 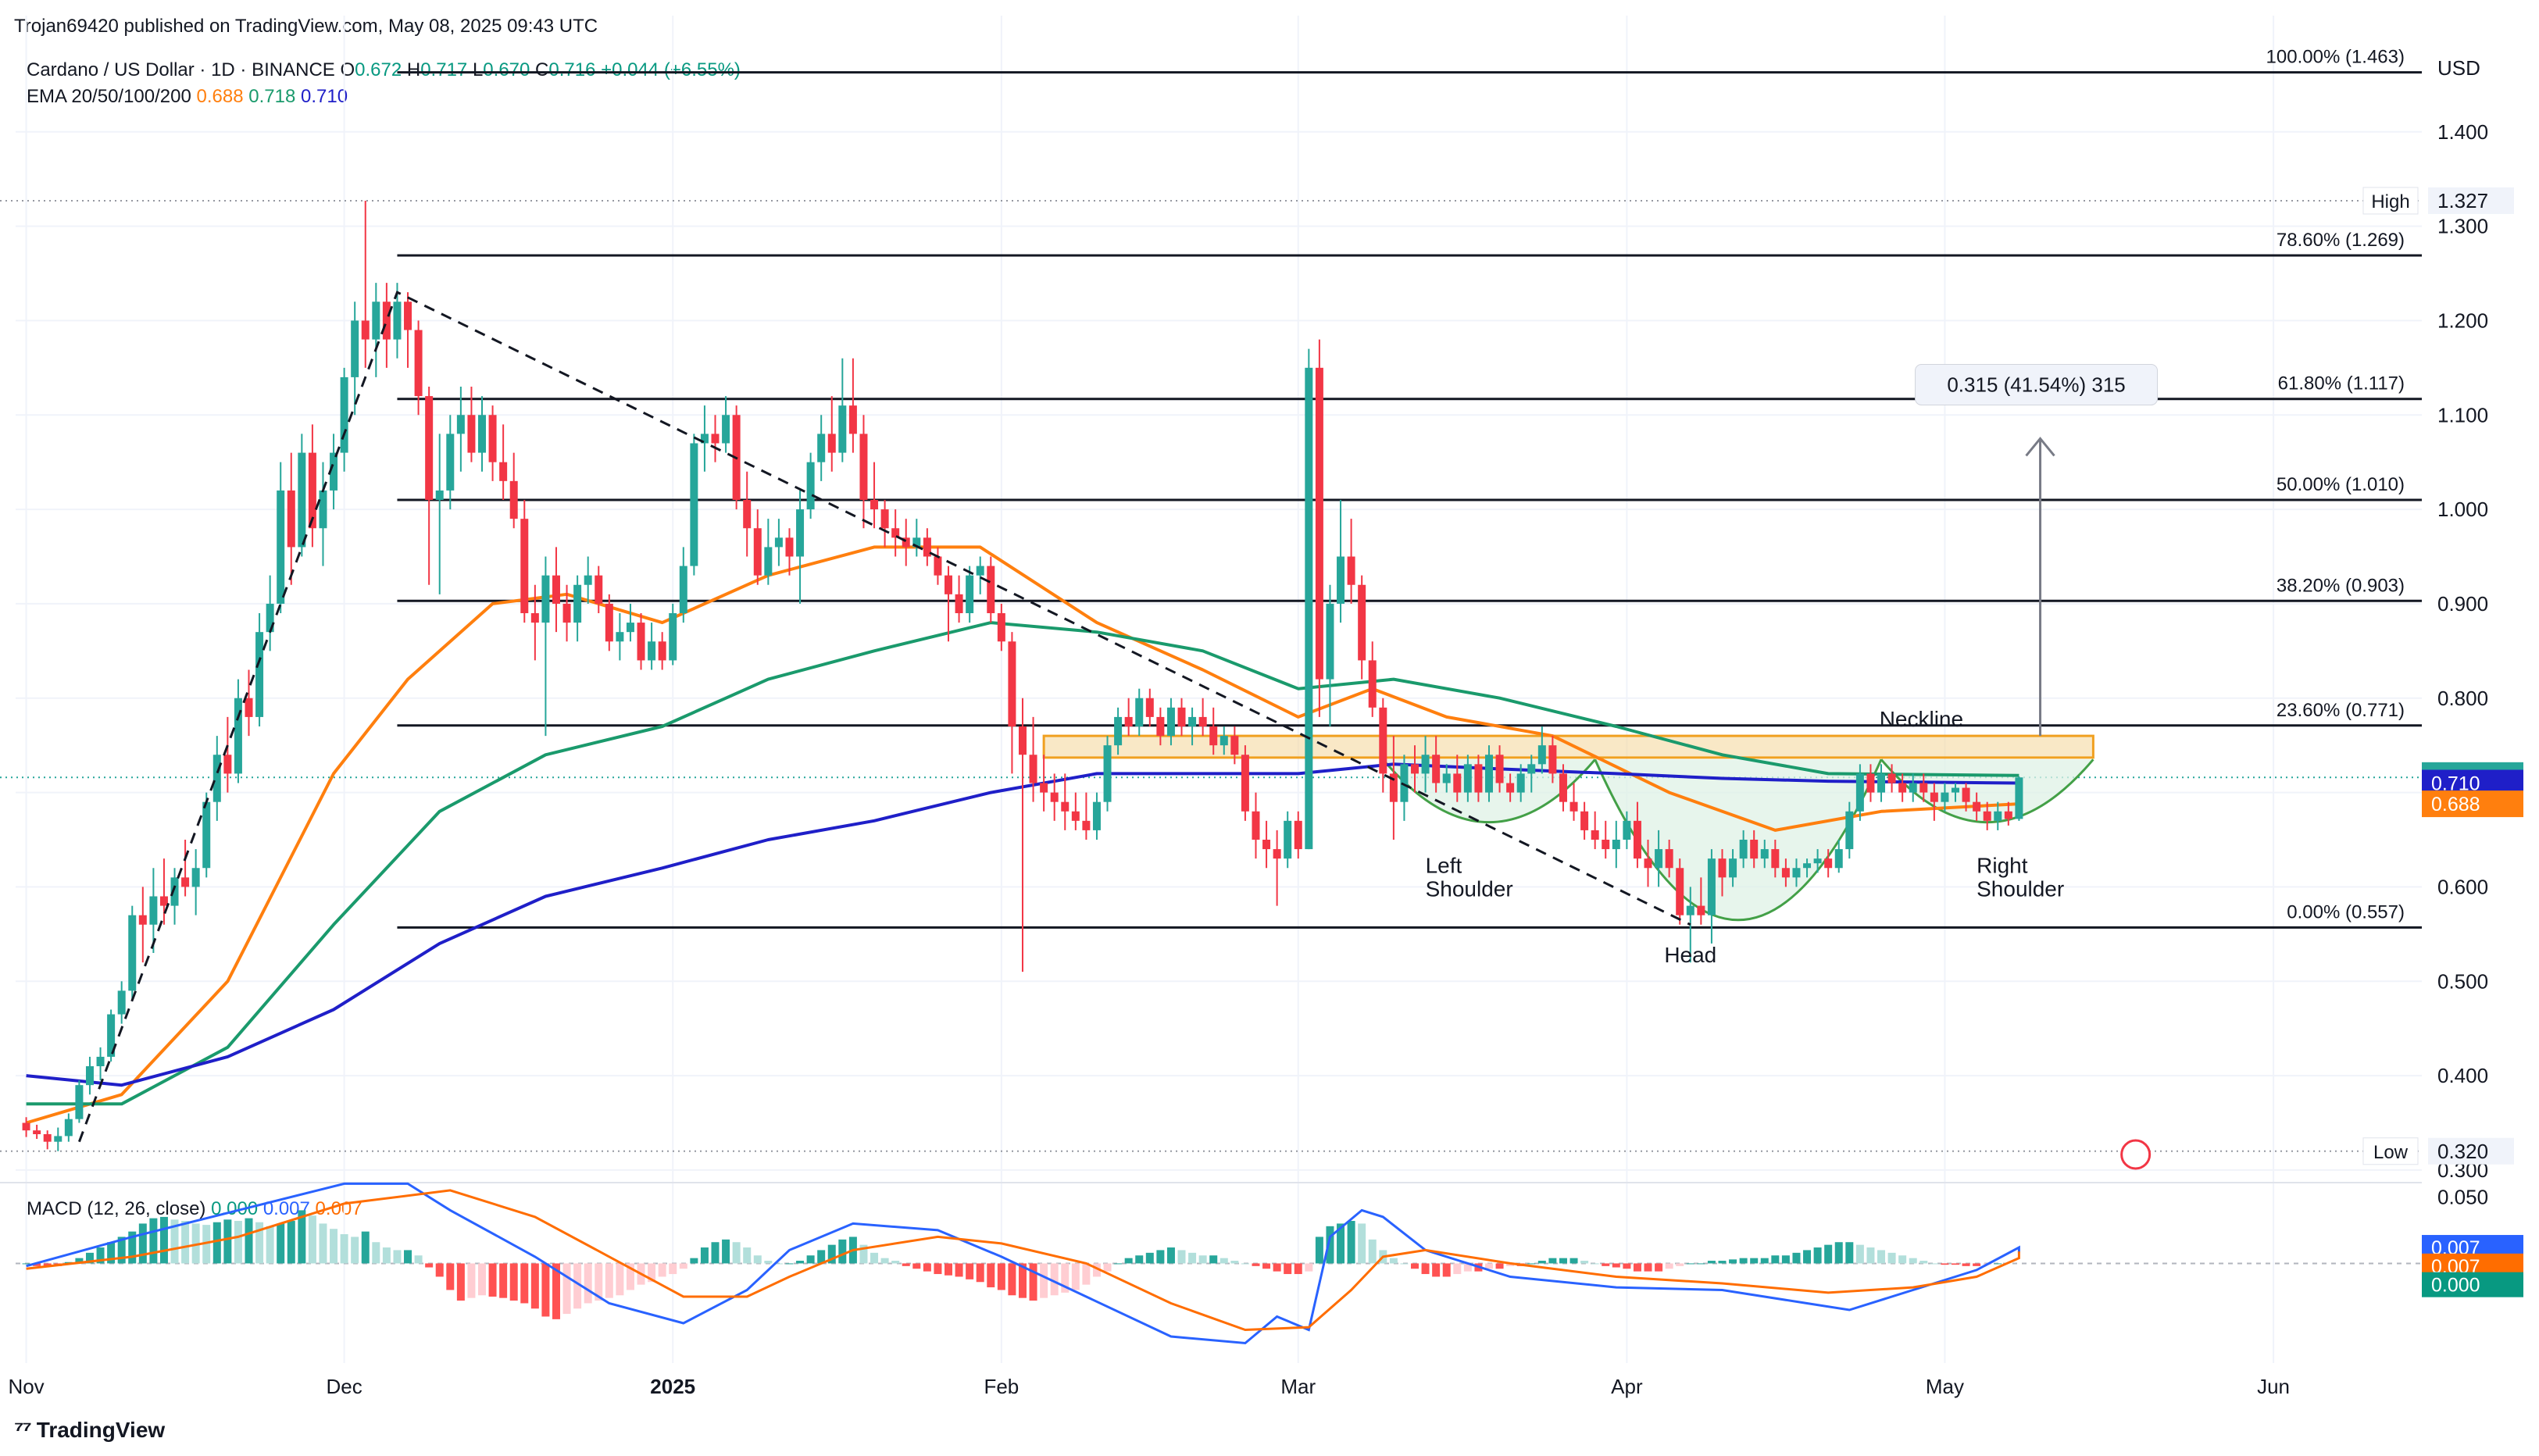 I want to click on ema-legend: EMA 20/50/100/200 0.688 0.718 0.710, so click(x=188, y=97).